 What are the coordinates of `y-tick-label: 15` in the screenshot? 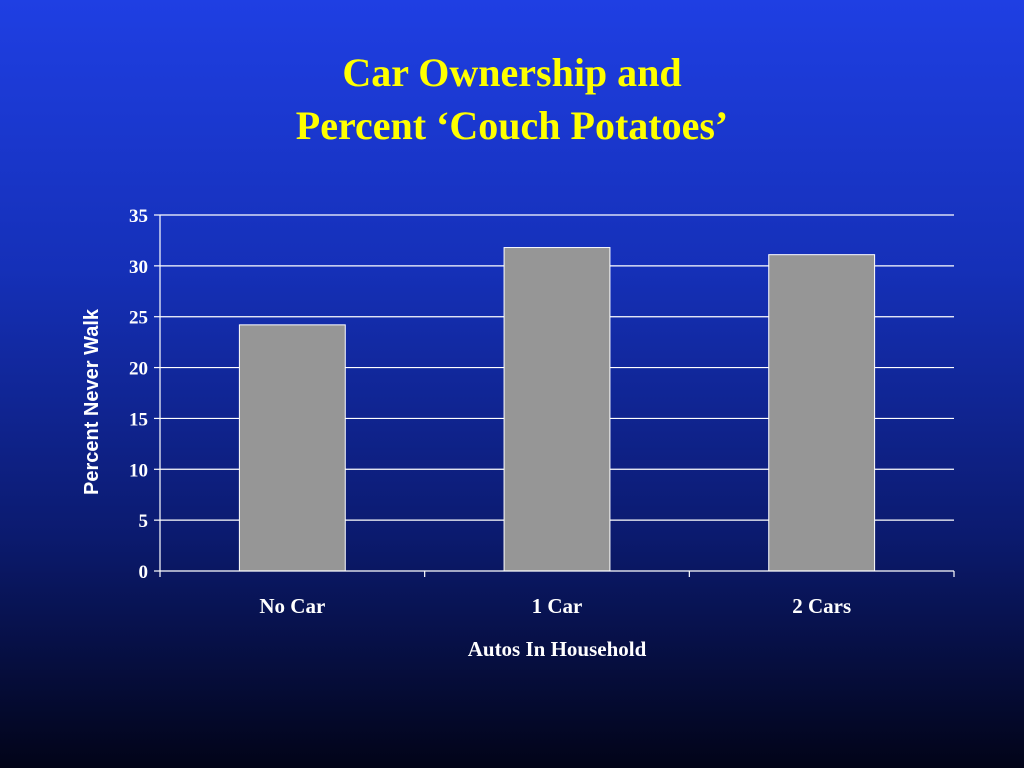 It's located at (138, 419).